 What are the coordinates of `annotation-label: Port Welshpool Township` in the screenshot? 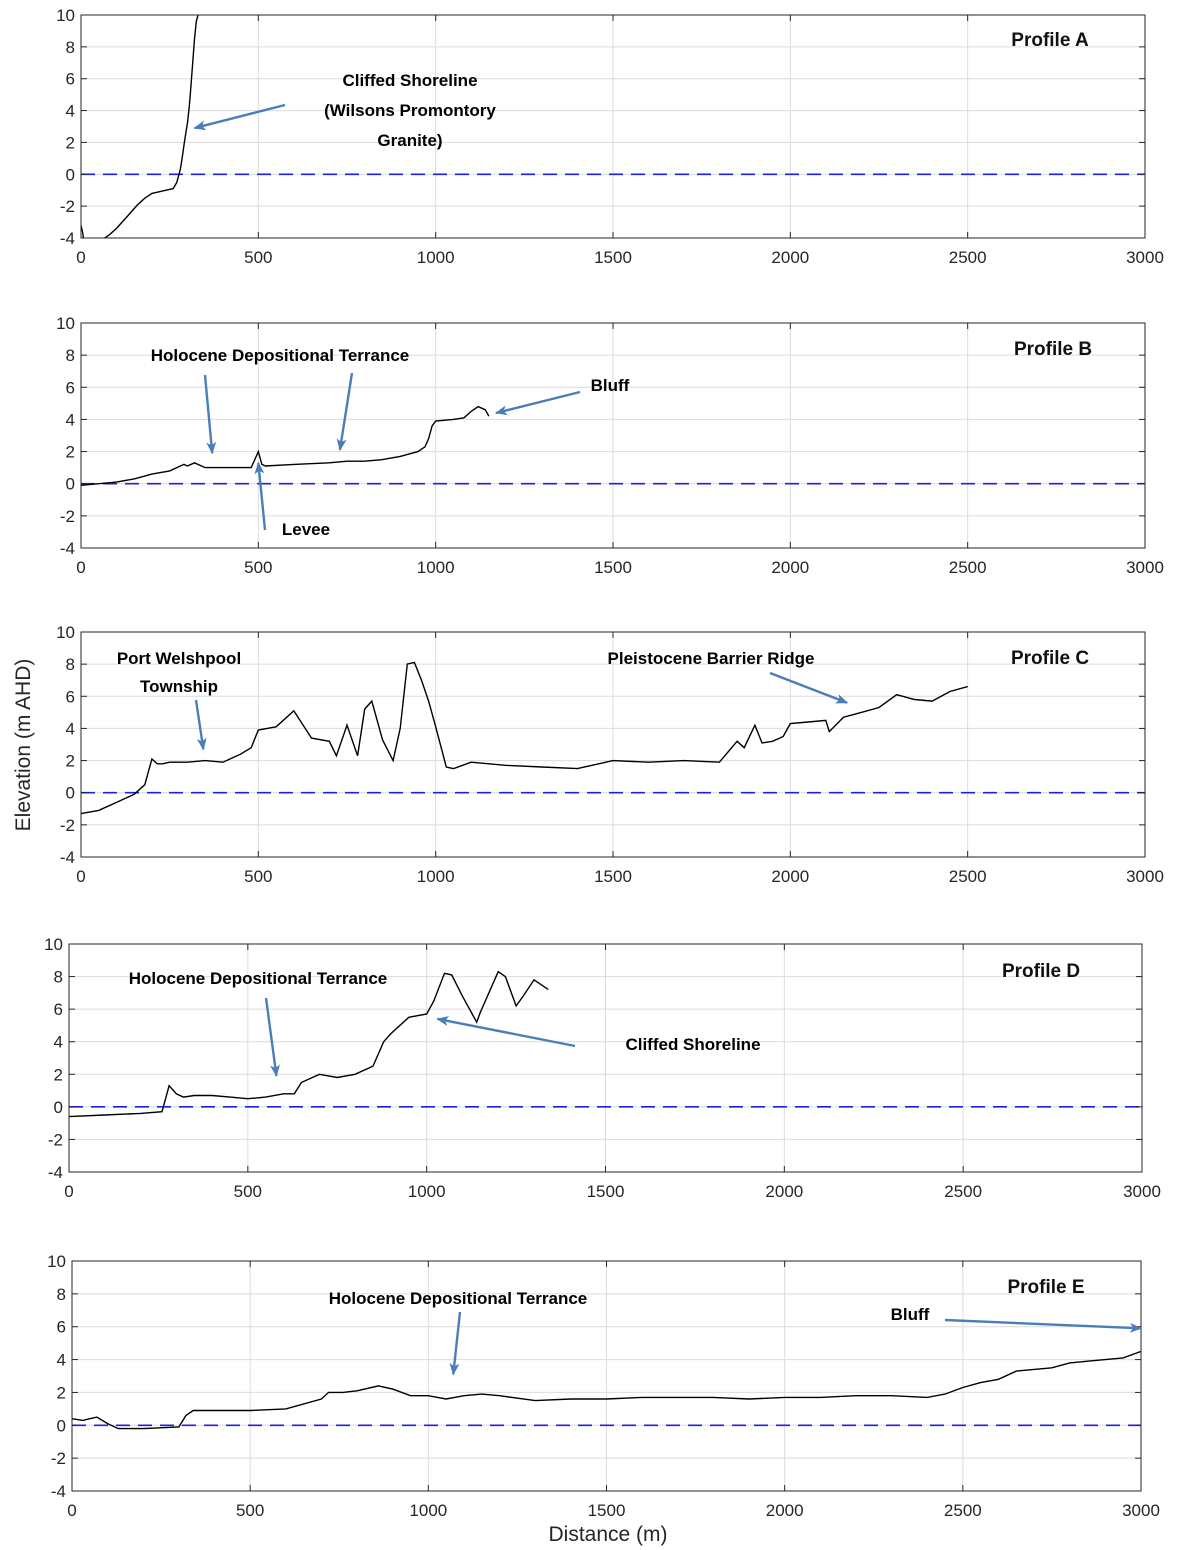 It's located at (179, 672).